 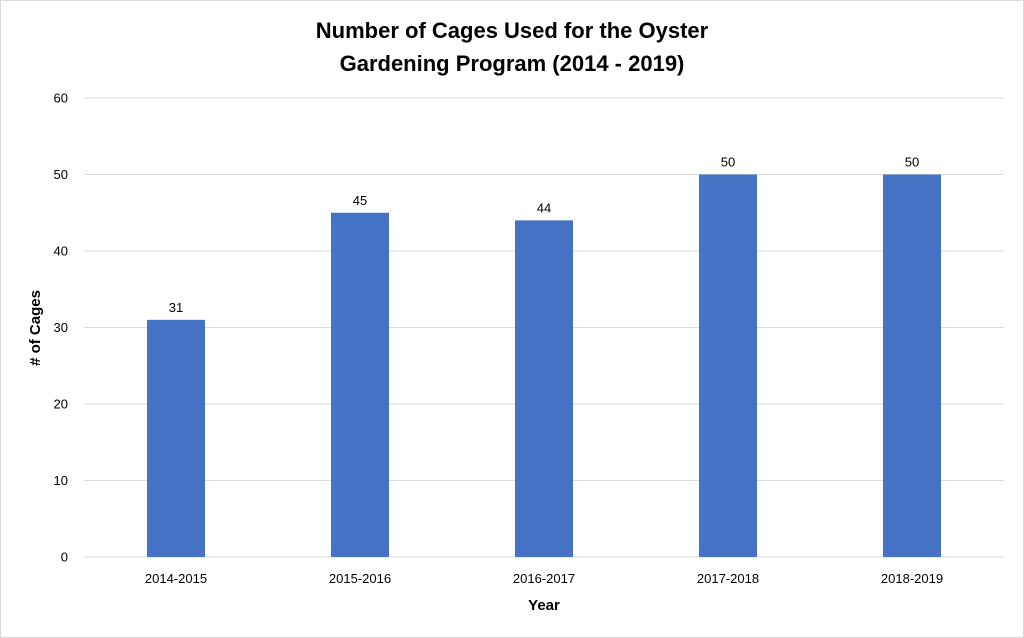 I want to click on x-tick-label: 2018-2019, so click(x=912, y=578).